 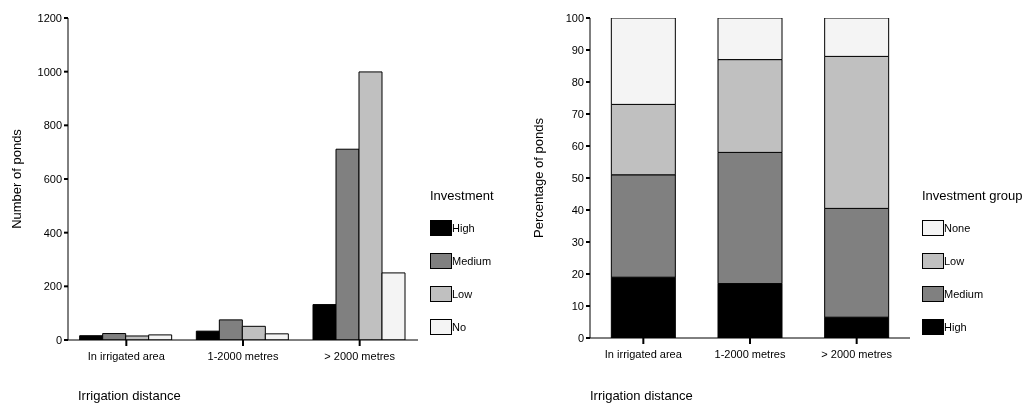 I want to click on y-axis-title: Number of ponds, so click(x=16, y=178).